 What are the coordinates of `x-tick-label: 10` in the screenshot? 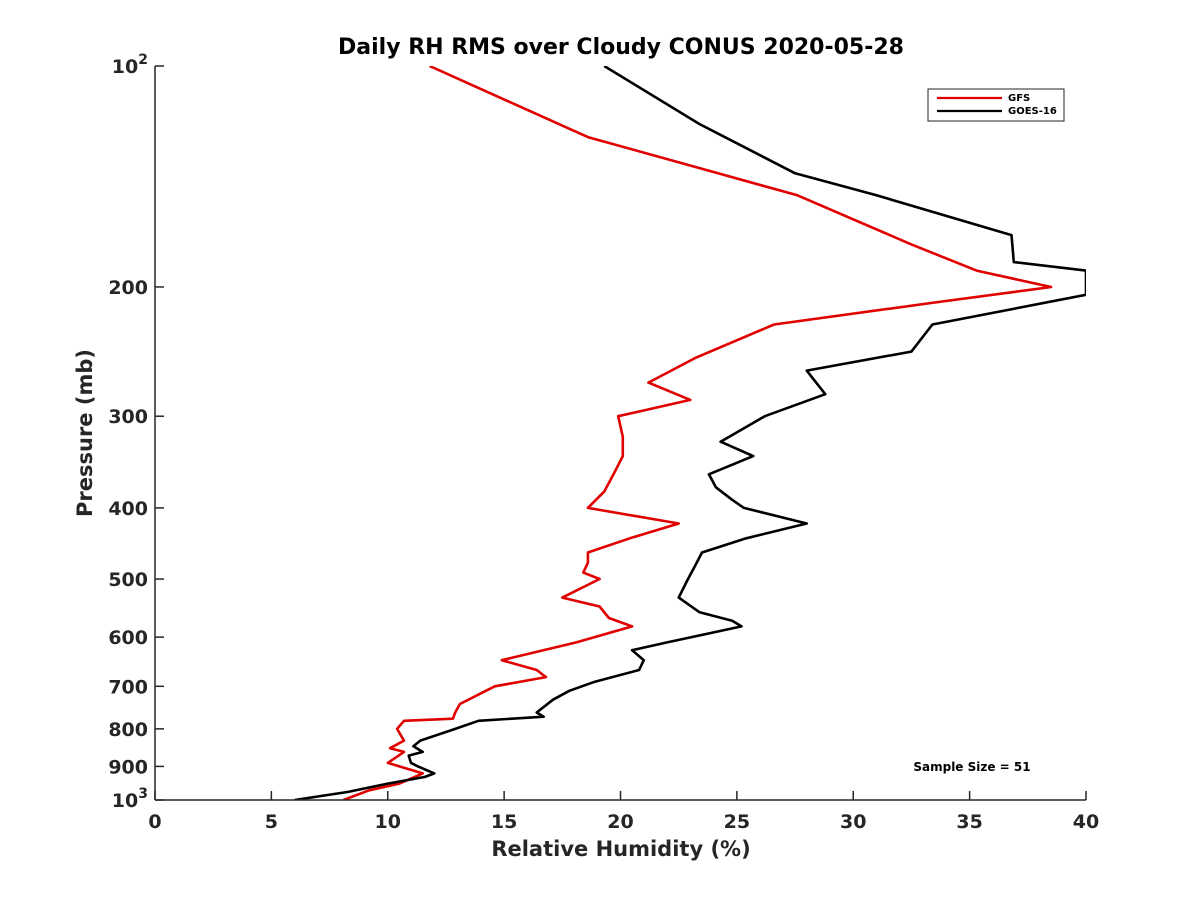 It's located at (388, 822).